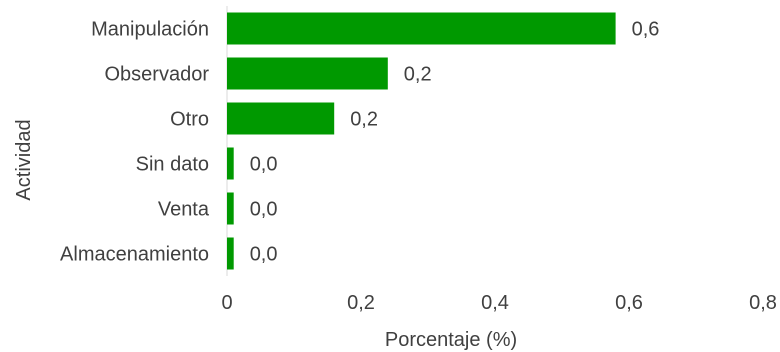 This screenshot has width=780, height=352. What do you see at coordinates (264, 165) in the screenshot?
I see `data-label-3: 0,0` at bounding box center [264, 165].